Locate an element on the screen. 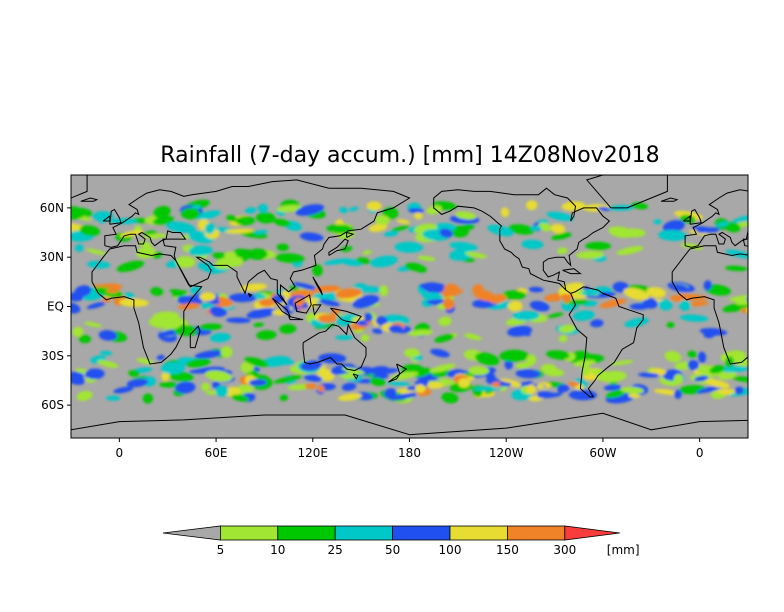 The image size is (784, 612). colorbar-label: 300 is located at coordinates (564, 550).